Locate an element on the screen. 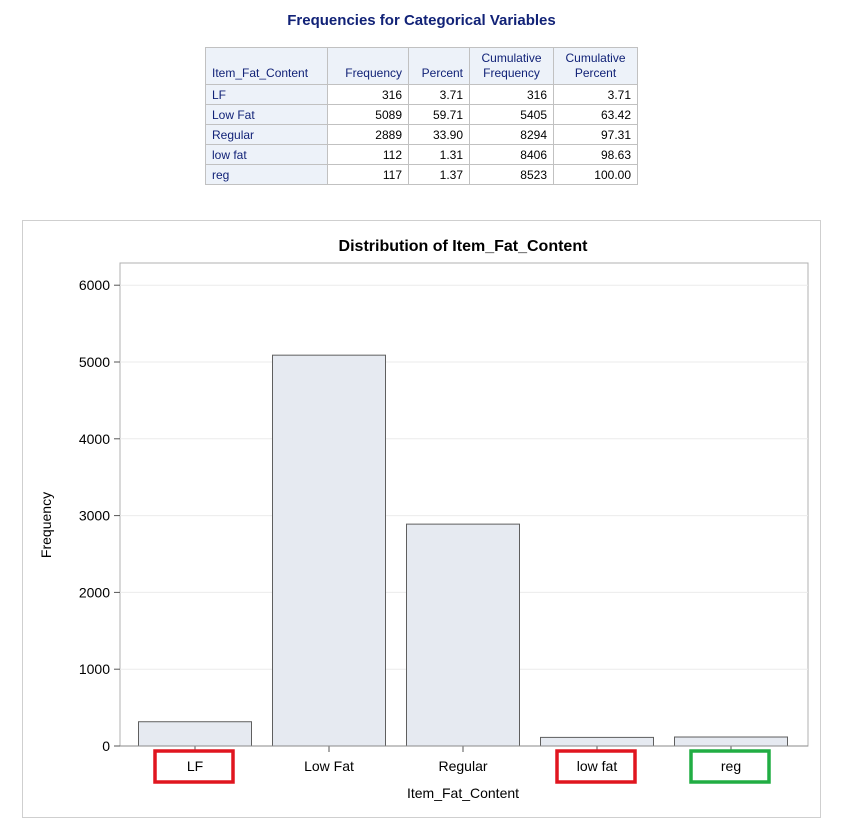  y-tick-label: 3000 is located at coordinates (94, 516).